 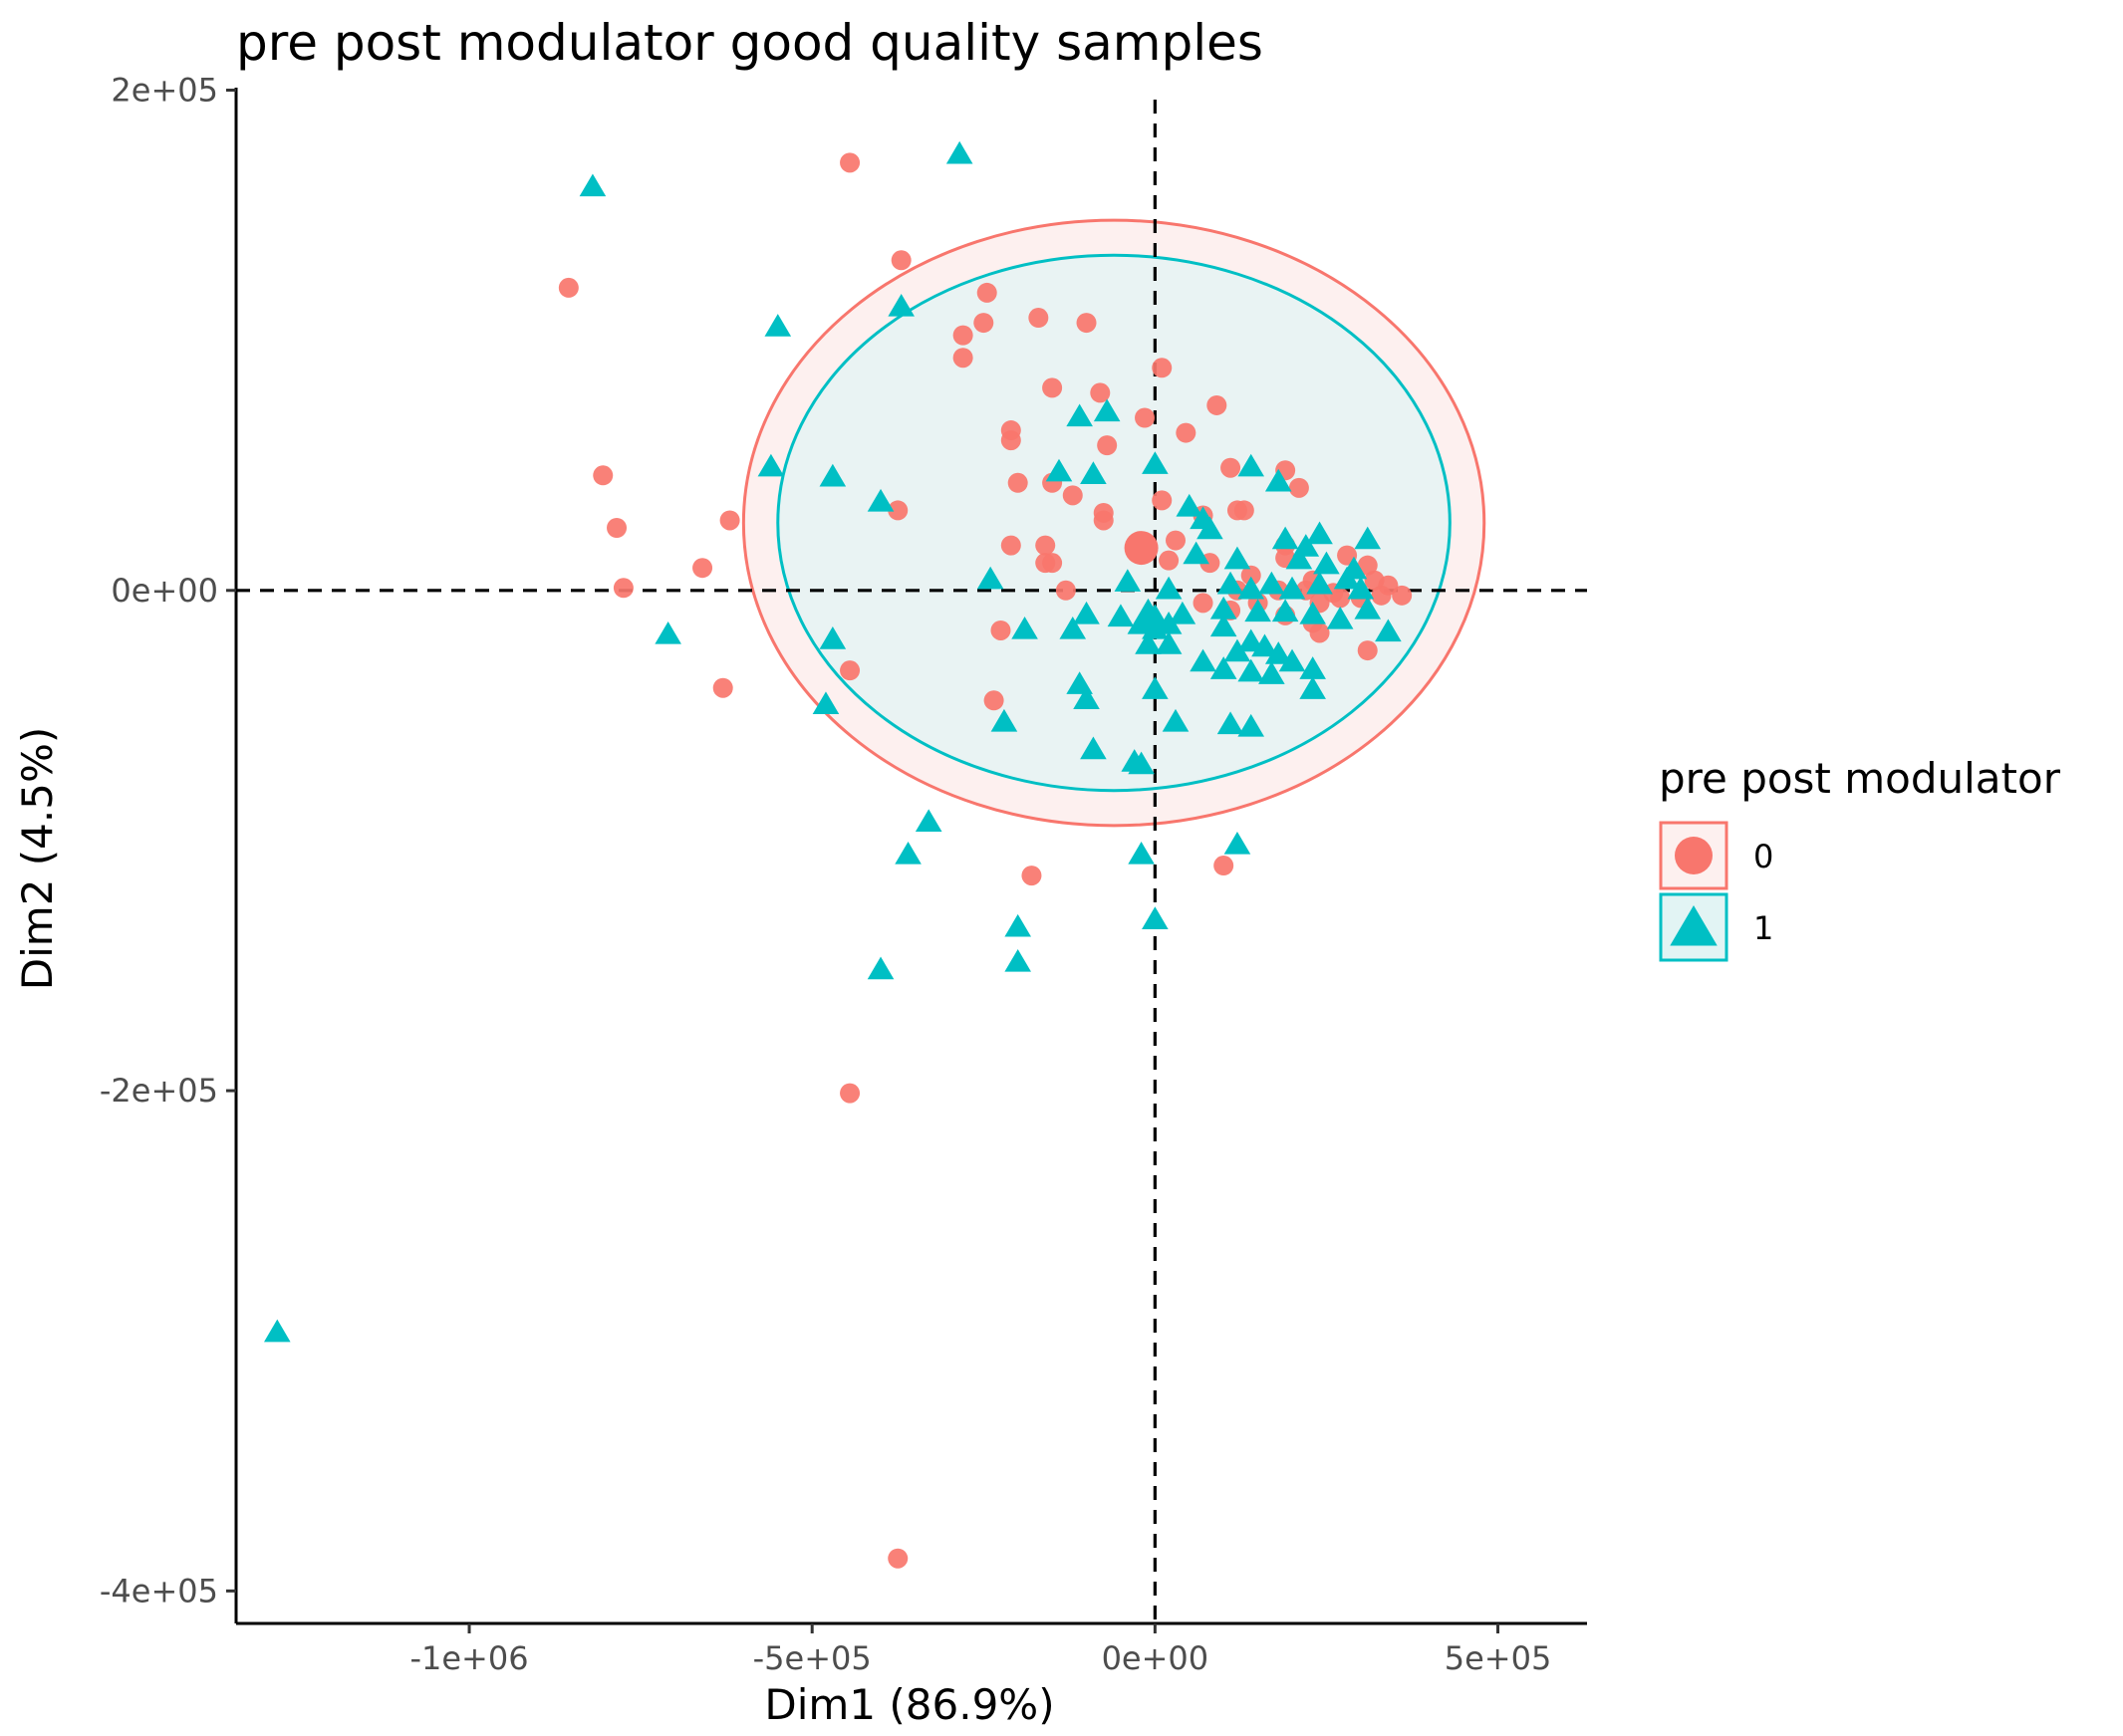 What do you see at coordinates (1860, 778) in the screenshot?
I see `legend-title: pre post modulator` at bounding box center [1860, 778].